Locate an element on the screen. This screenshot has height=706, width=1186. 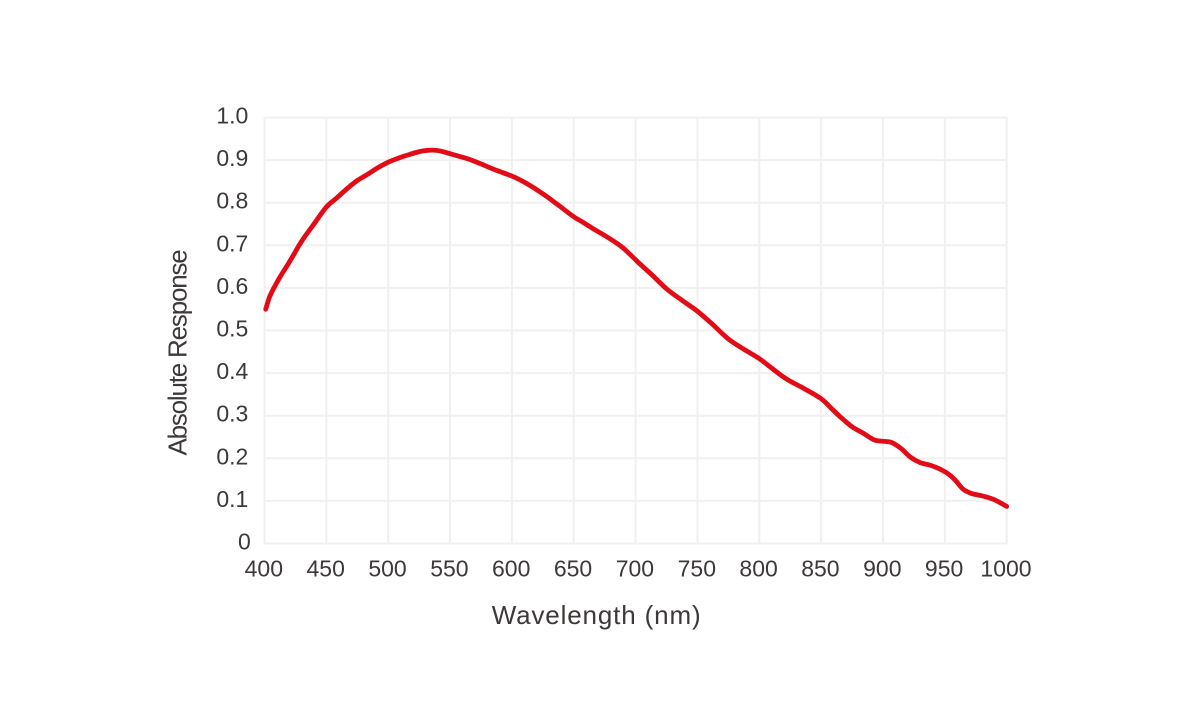
svg-text: 0.5 is located at coordinates (232, 329).